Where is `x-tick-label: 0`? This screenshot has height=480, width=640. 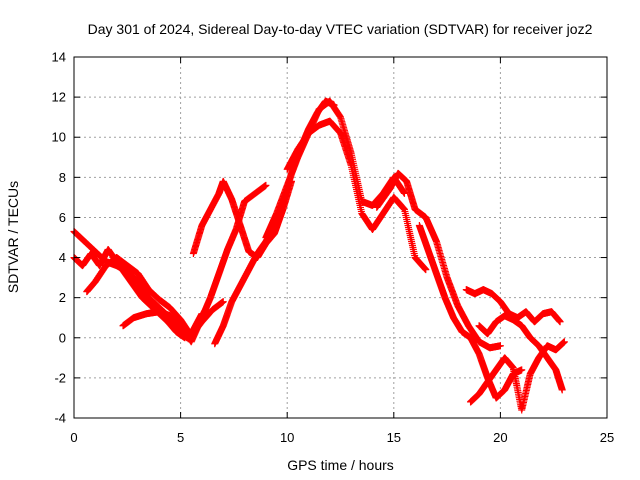 x-tick-label: 0 is located at coordinates (73, 437).